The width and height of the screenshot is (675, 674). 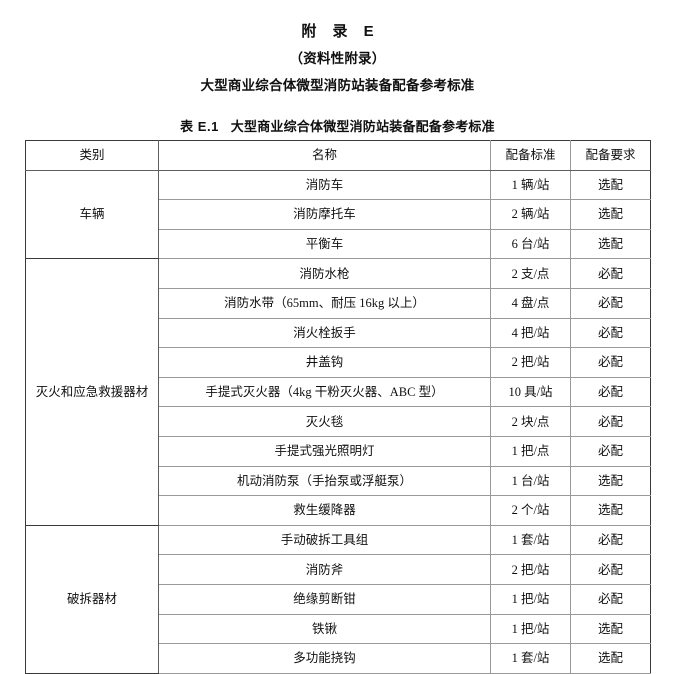 I want to click on table-header: 类别 名称 配备标准 配备要求, so click(x=338, y=155).